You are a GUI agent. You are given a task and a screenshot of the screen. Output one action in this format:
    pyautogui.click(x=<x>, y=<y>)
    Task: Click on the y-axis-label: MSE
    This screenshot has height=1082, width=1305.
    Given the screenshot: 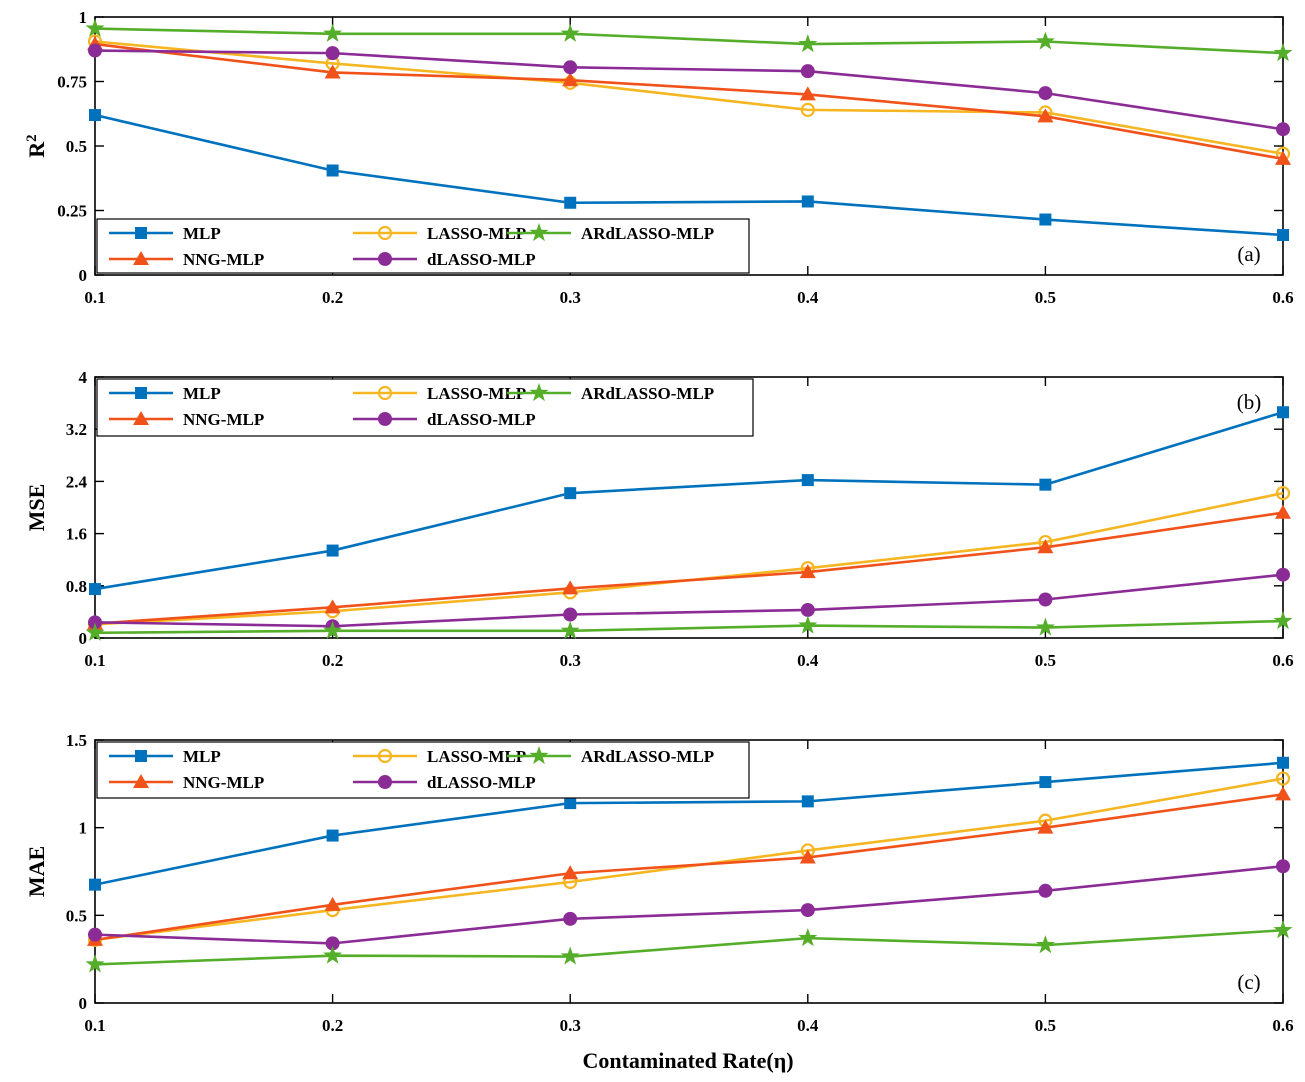 What is the action you would take?
    pyautogui.click(x=36, y=508)
    